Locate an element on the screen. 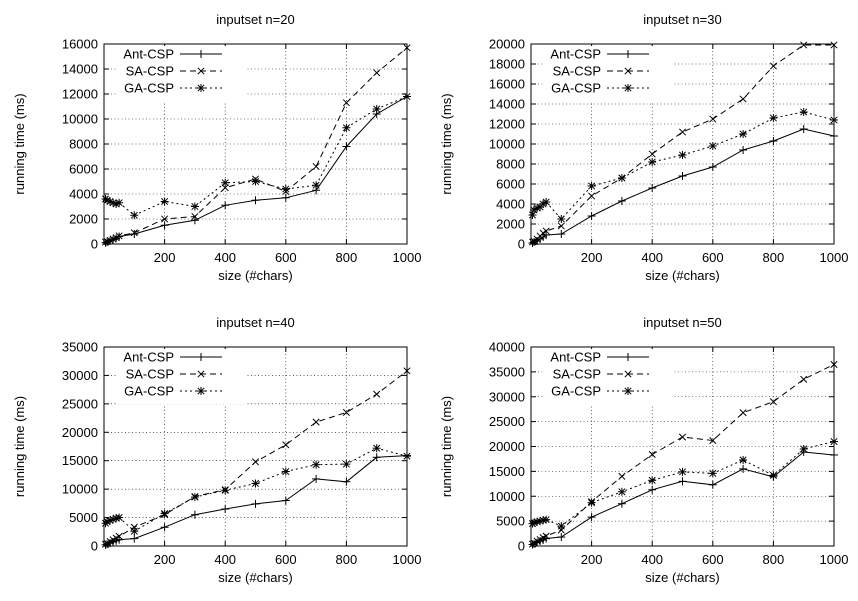 The image size is (858, 601). y-tick-label: 6000 is located at coordinates (510, 184).